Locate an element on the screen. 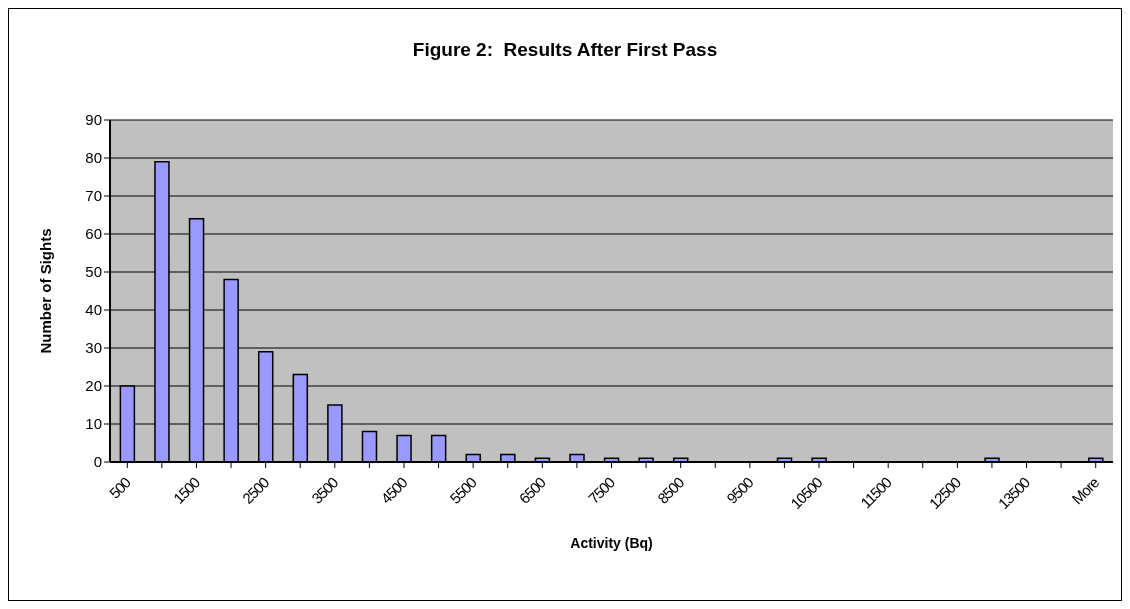 This screenshot has height=609, width=1130. y-tick-label: 10 is located at coordinates (93, 424).